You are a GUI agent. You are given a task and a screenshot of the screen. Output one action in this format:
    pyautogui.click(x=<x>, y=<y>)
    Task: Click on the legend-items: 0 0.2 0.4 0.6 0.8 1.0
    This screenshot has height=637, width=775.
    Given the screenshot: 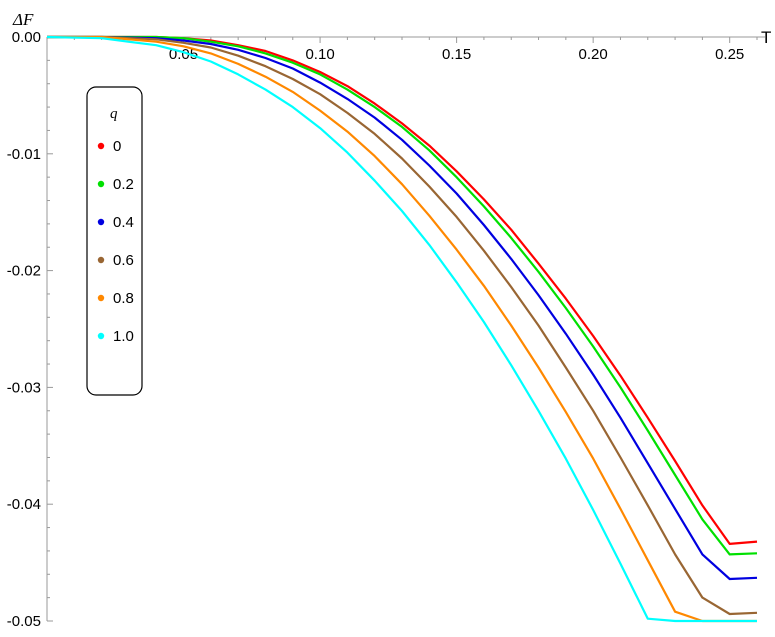 What is the action you would take?
    pyautogui.click(x=115, y=241)
    